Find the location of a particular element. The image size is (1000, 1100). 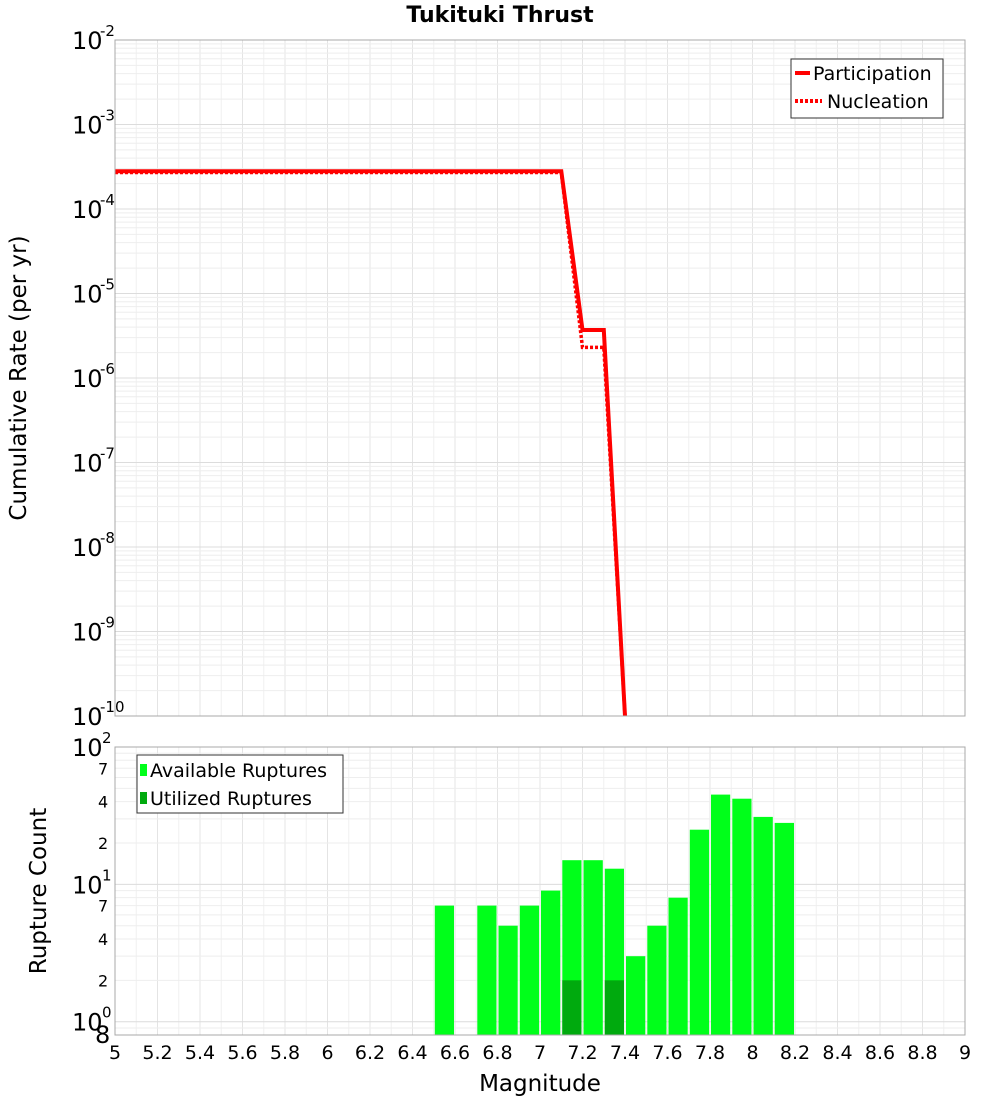

top-legend: Participation Nucleation is located at coordinates (867, 88).